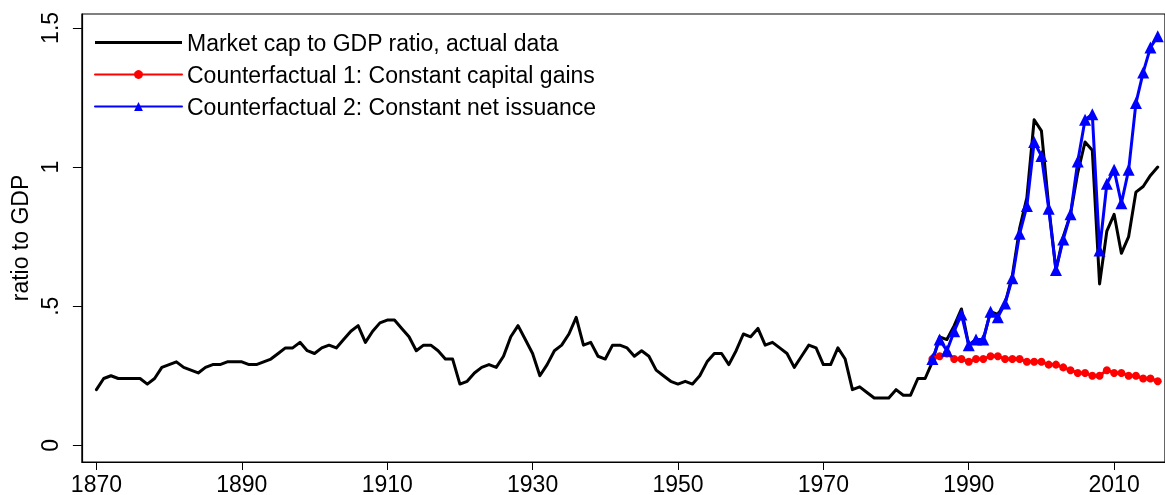  Describe the element at coordinates (50, 306) in the screenshot. I see `y-tick-label: .5` at that location.